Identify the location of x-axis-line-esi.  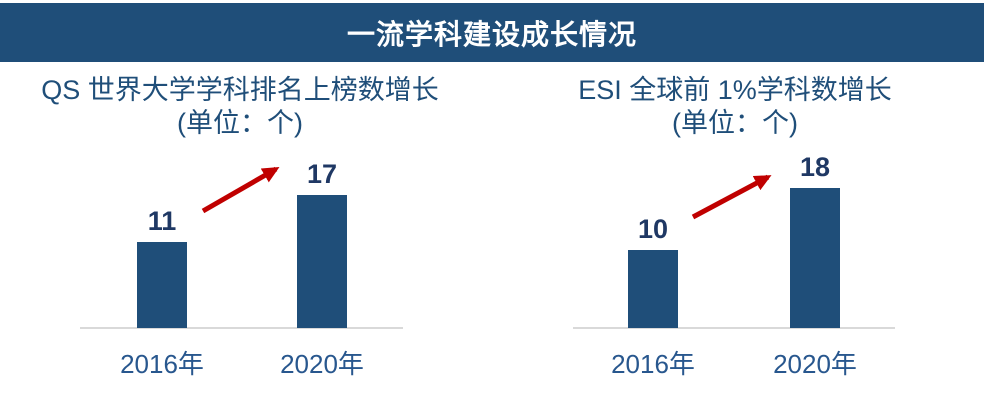
(734, 328).